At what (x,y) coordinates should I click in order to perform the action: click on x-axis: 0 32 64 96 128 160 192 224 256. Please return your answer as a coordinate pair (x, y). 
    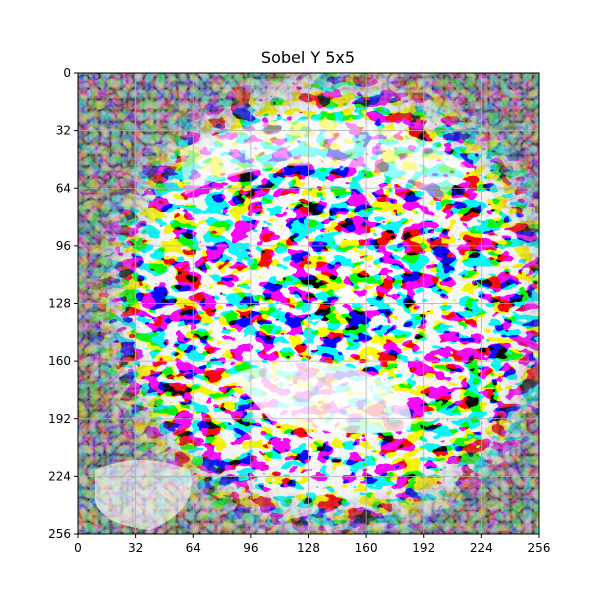
    Looking at the image, I should click on (312, 544).